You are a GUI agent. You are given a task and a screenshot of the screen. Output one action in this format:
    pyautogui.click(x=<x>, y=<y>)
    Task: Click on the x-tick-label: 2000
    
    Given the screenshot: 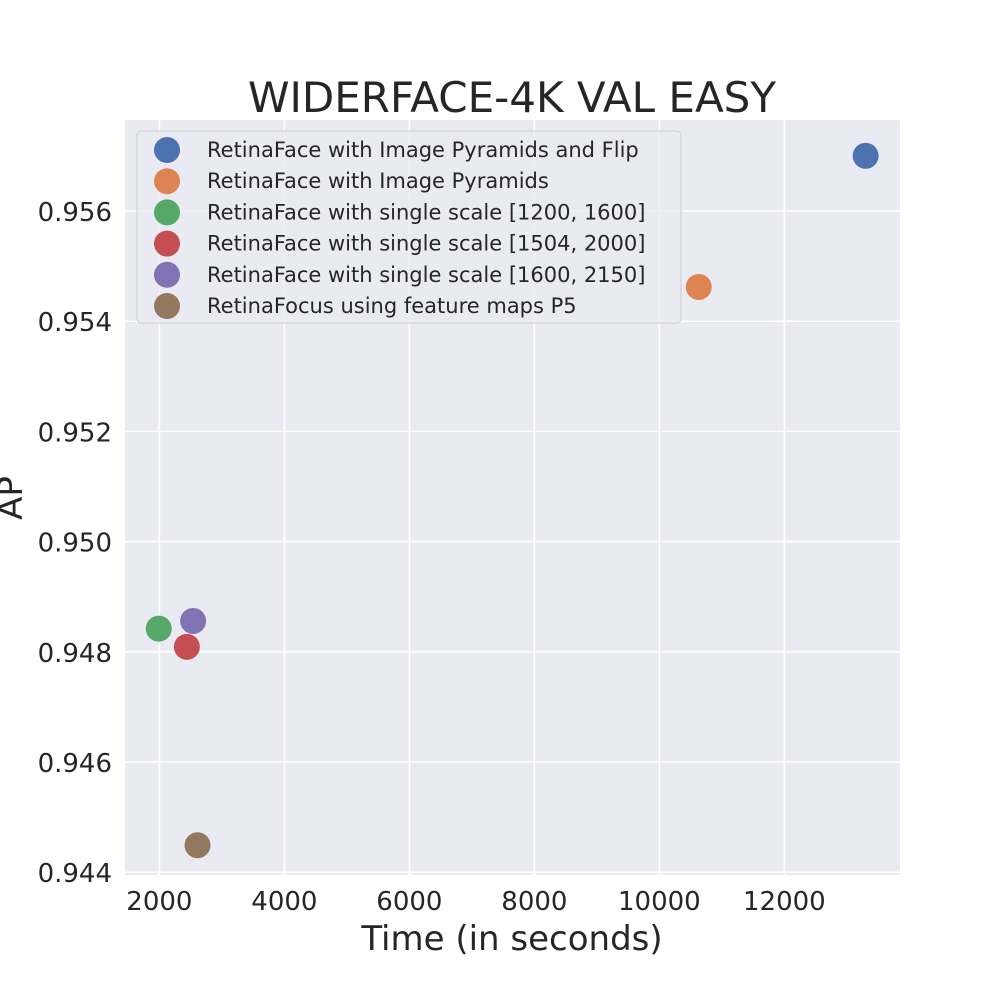 What is the action you would take?
    pyautogui.click(x=159, y=902)
    